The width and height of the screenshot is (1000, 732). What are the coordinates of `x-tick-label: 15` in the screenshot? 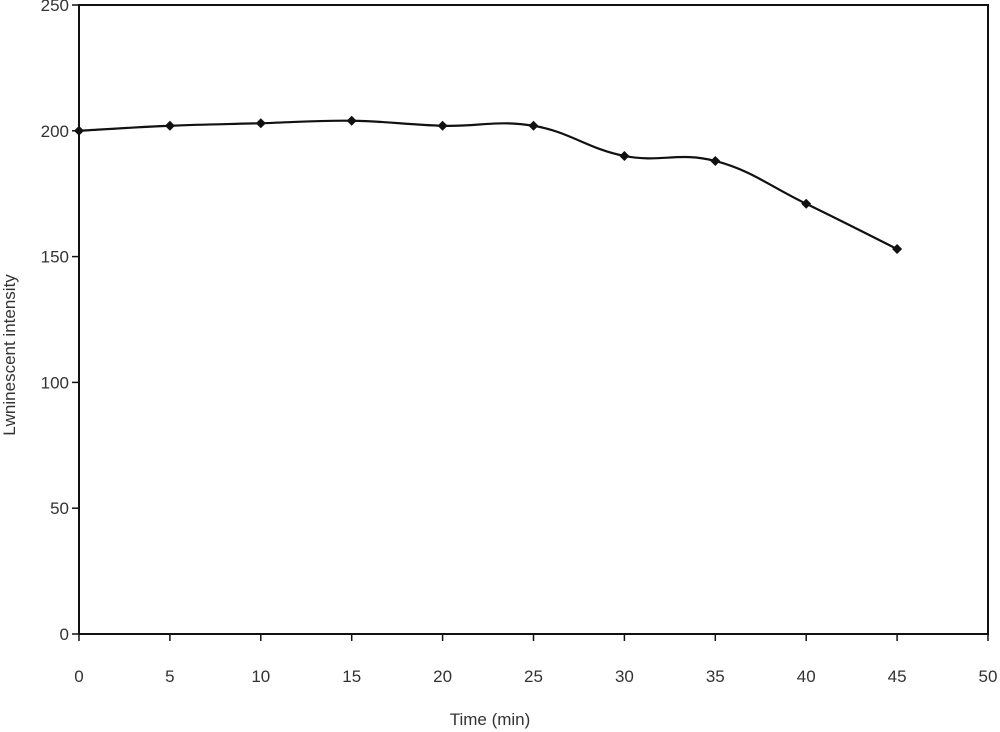 It's located at (351, 676).